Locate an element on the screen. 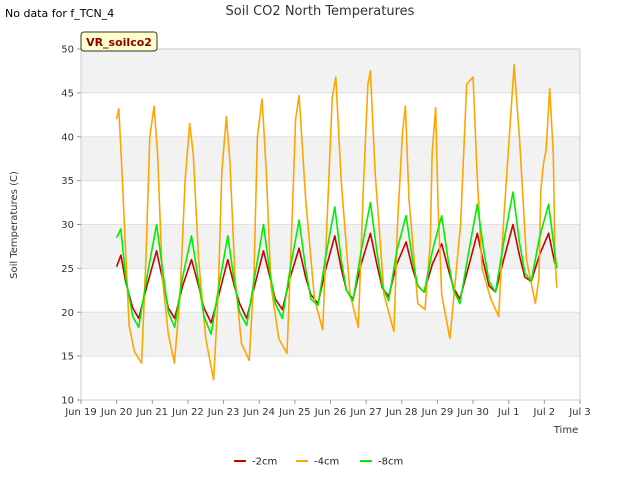  x-tick-label: Jul 3 is located at coordinates (579, 412).